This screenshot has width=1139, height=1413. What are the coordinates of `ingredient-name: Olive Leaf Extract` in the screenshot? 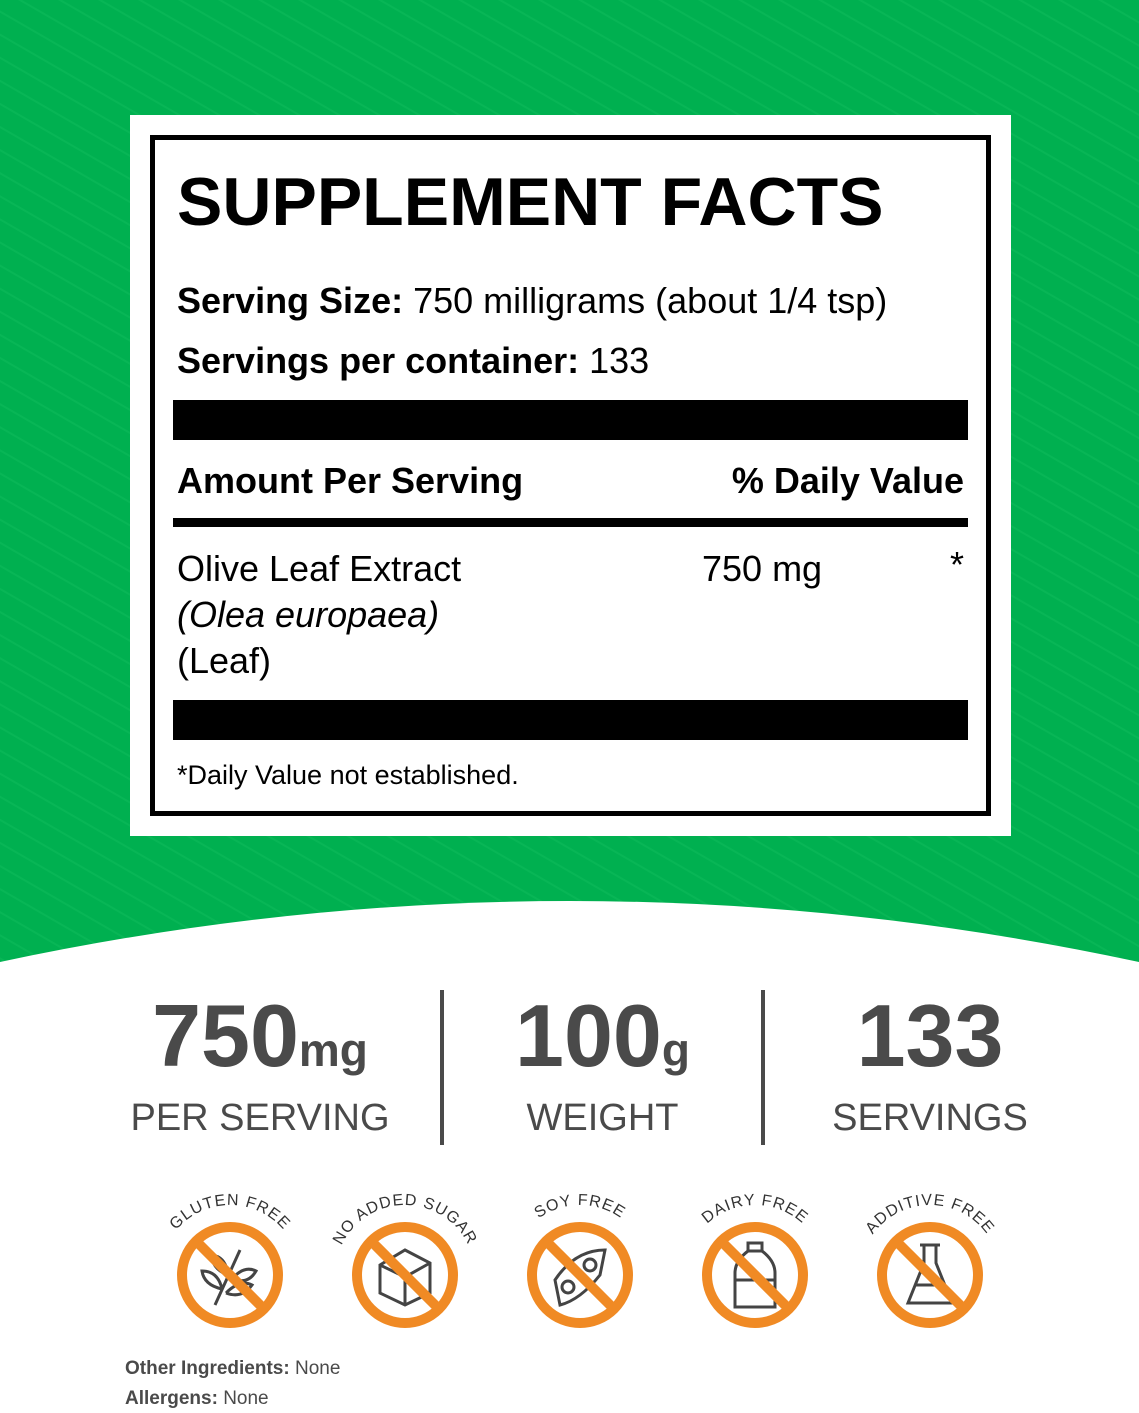 It's located at (319, 568).